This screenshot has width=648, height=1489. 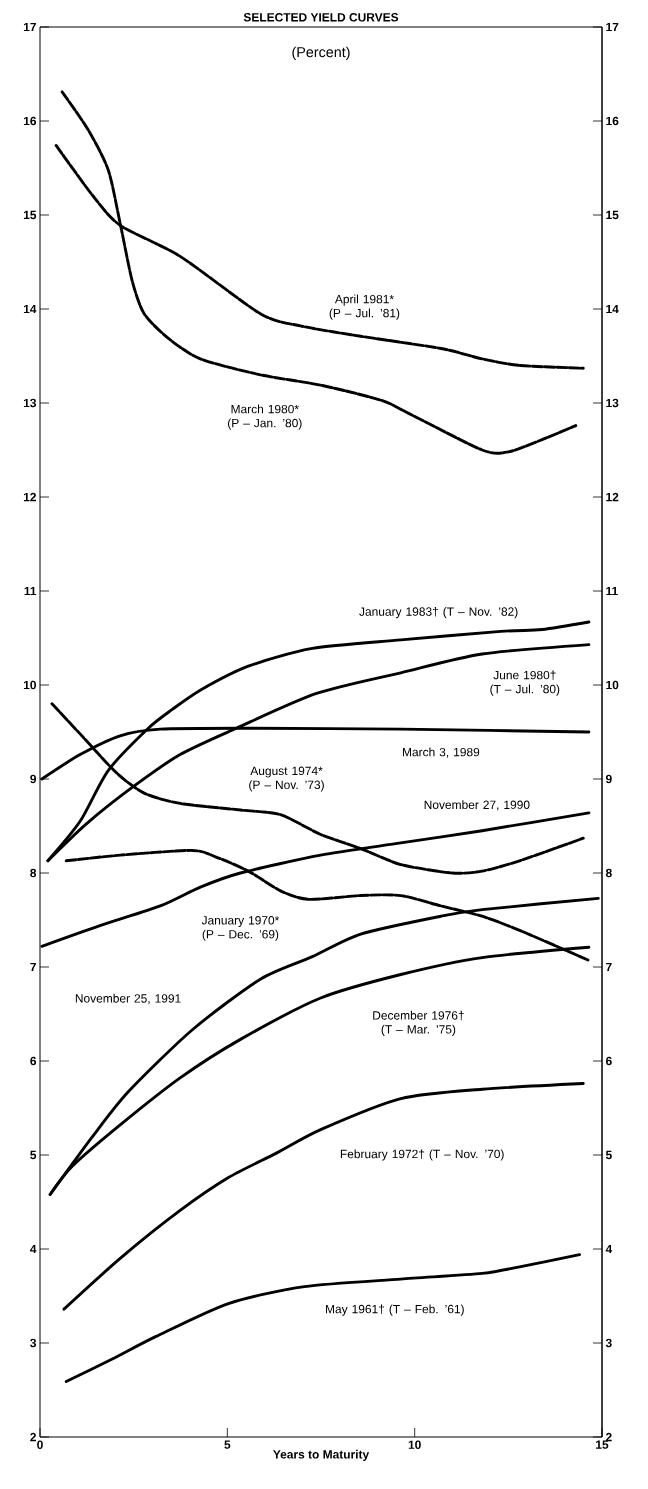 What do you see at coordinates (322, 1318) in the screenshot?
I see `line-series` at bounding box center [322, 1318].